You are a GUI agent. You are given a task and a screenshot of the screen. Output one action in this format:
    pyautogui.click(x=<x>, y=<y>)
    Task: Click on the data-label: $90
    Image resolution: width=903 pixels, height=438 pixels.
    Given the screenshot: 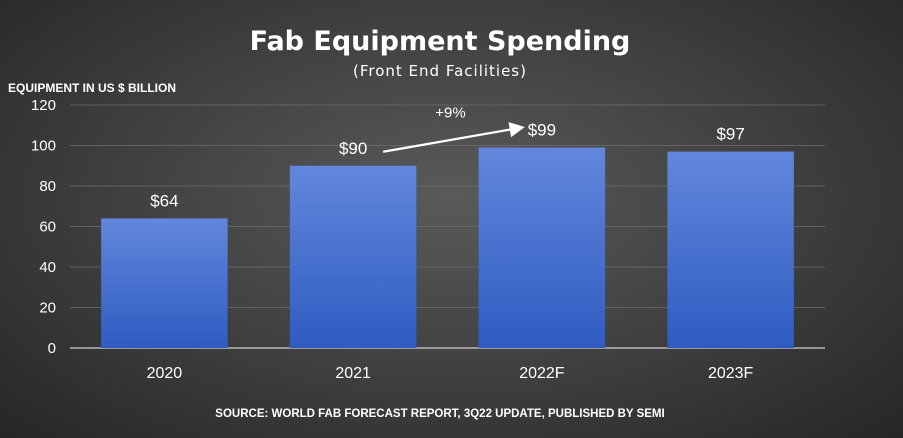 What is the action you would take?
    pyautogui.click(x=353, y=148)
    